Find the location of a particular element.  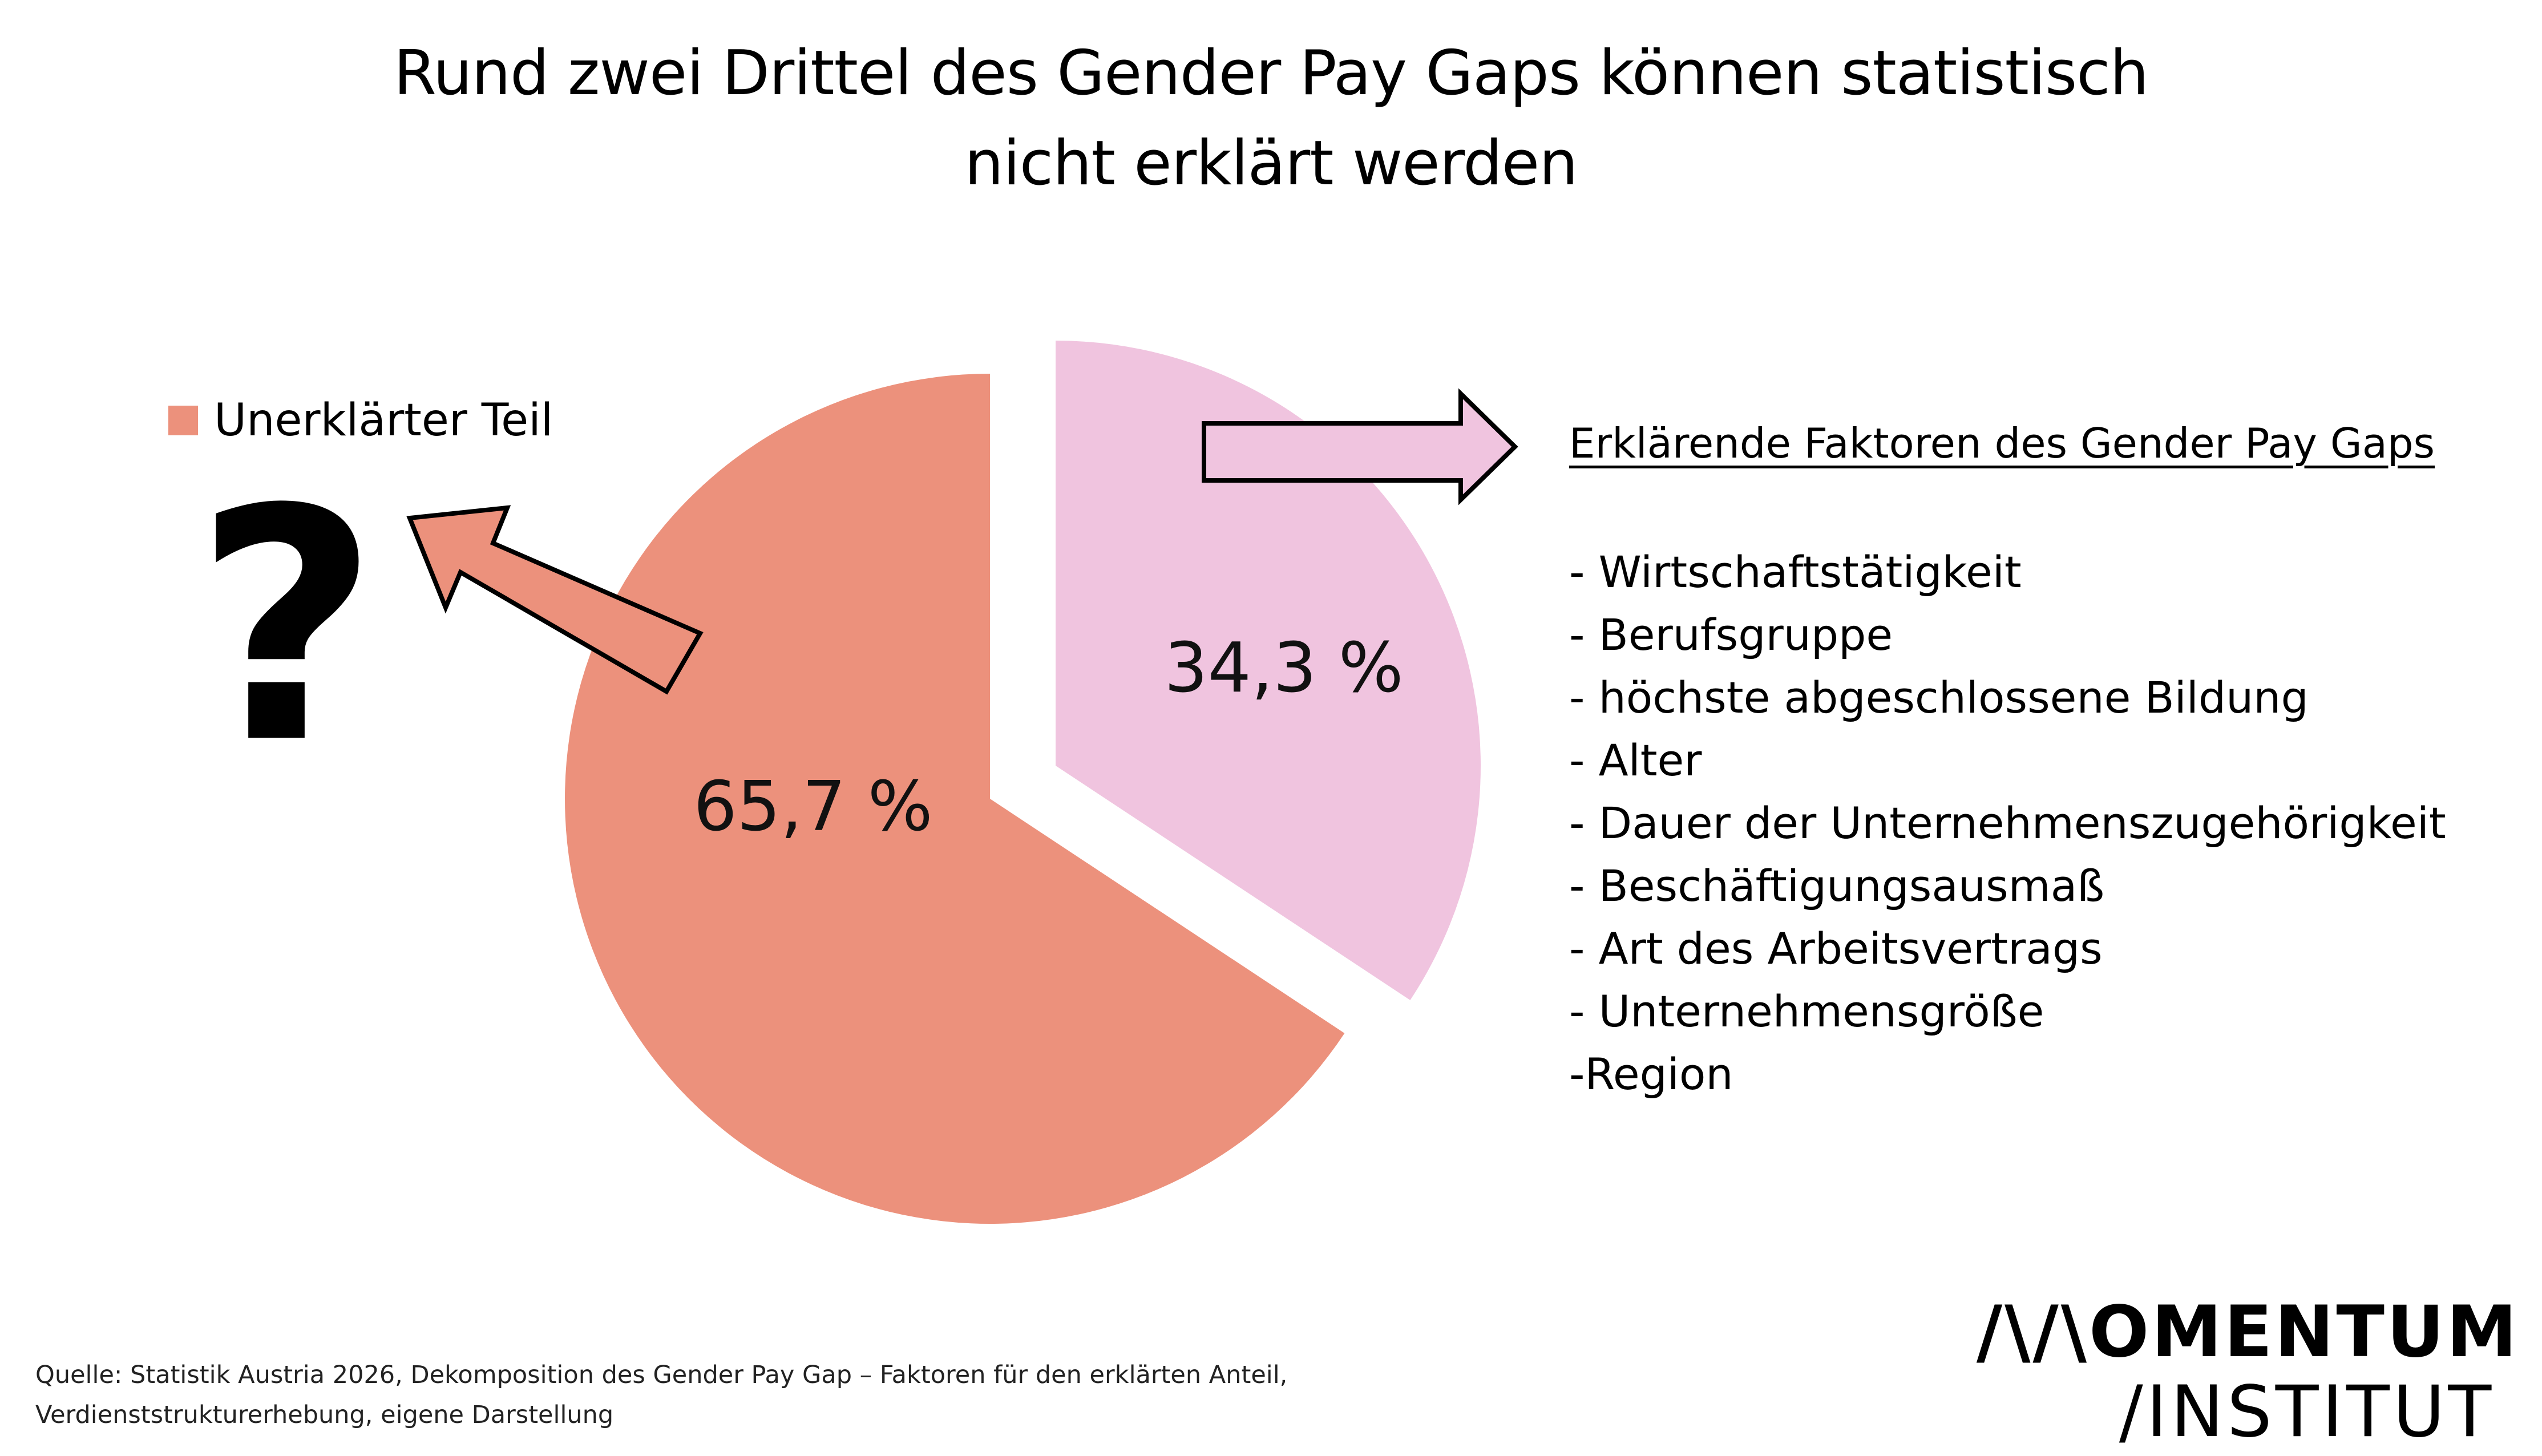

pie-slice-explained is located at coordinates (1268, 670).